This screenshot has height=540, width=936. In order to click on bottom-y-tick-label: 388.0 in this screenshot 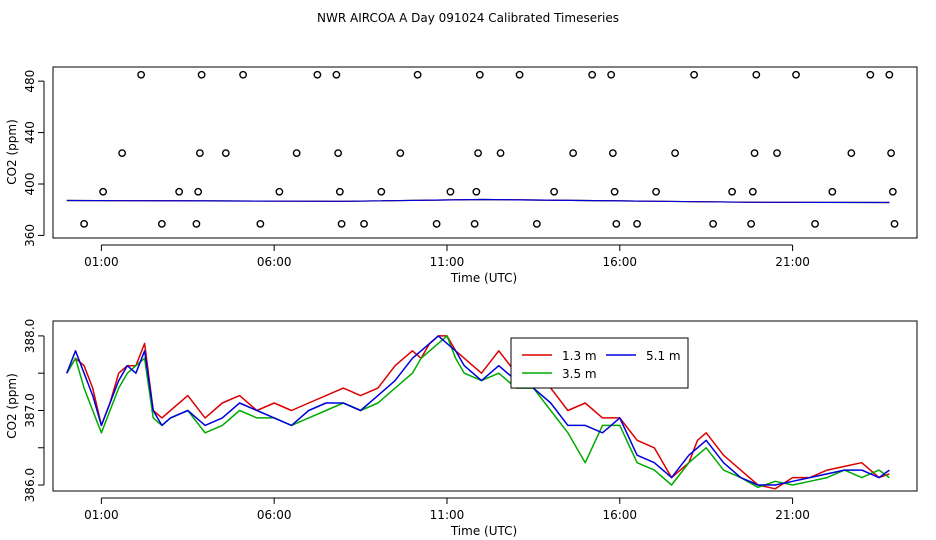, I will do `click(30, 336)`.